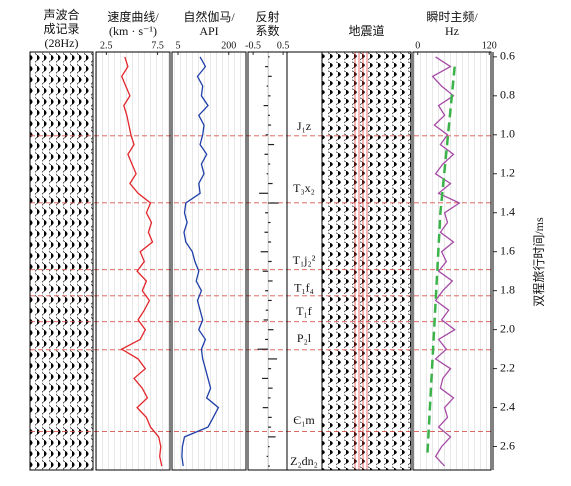  I want to click on formation-label: T₁f, so click(304, 311).